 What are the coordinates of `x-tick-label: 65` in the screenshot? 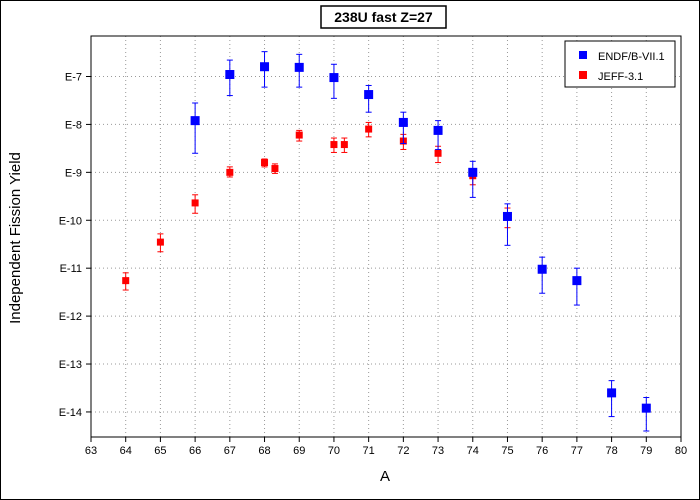 It's located at (160, 451).